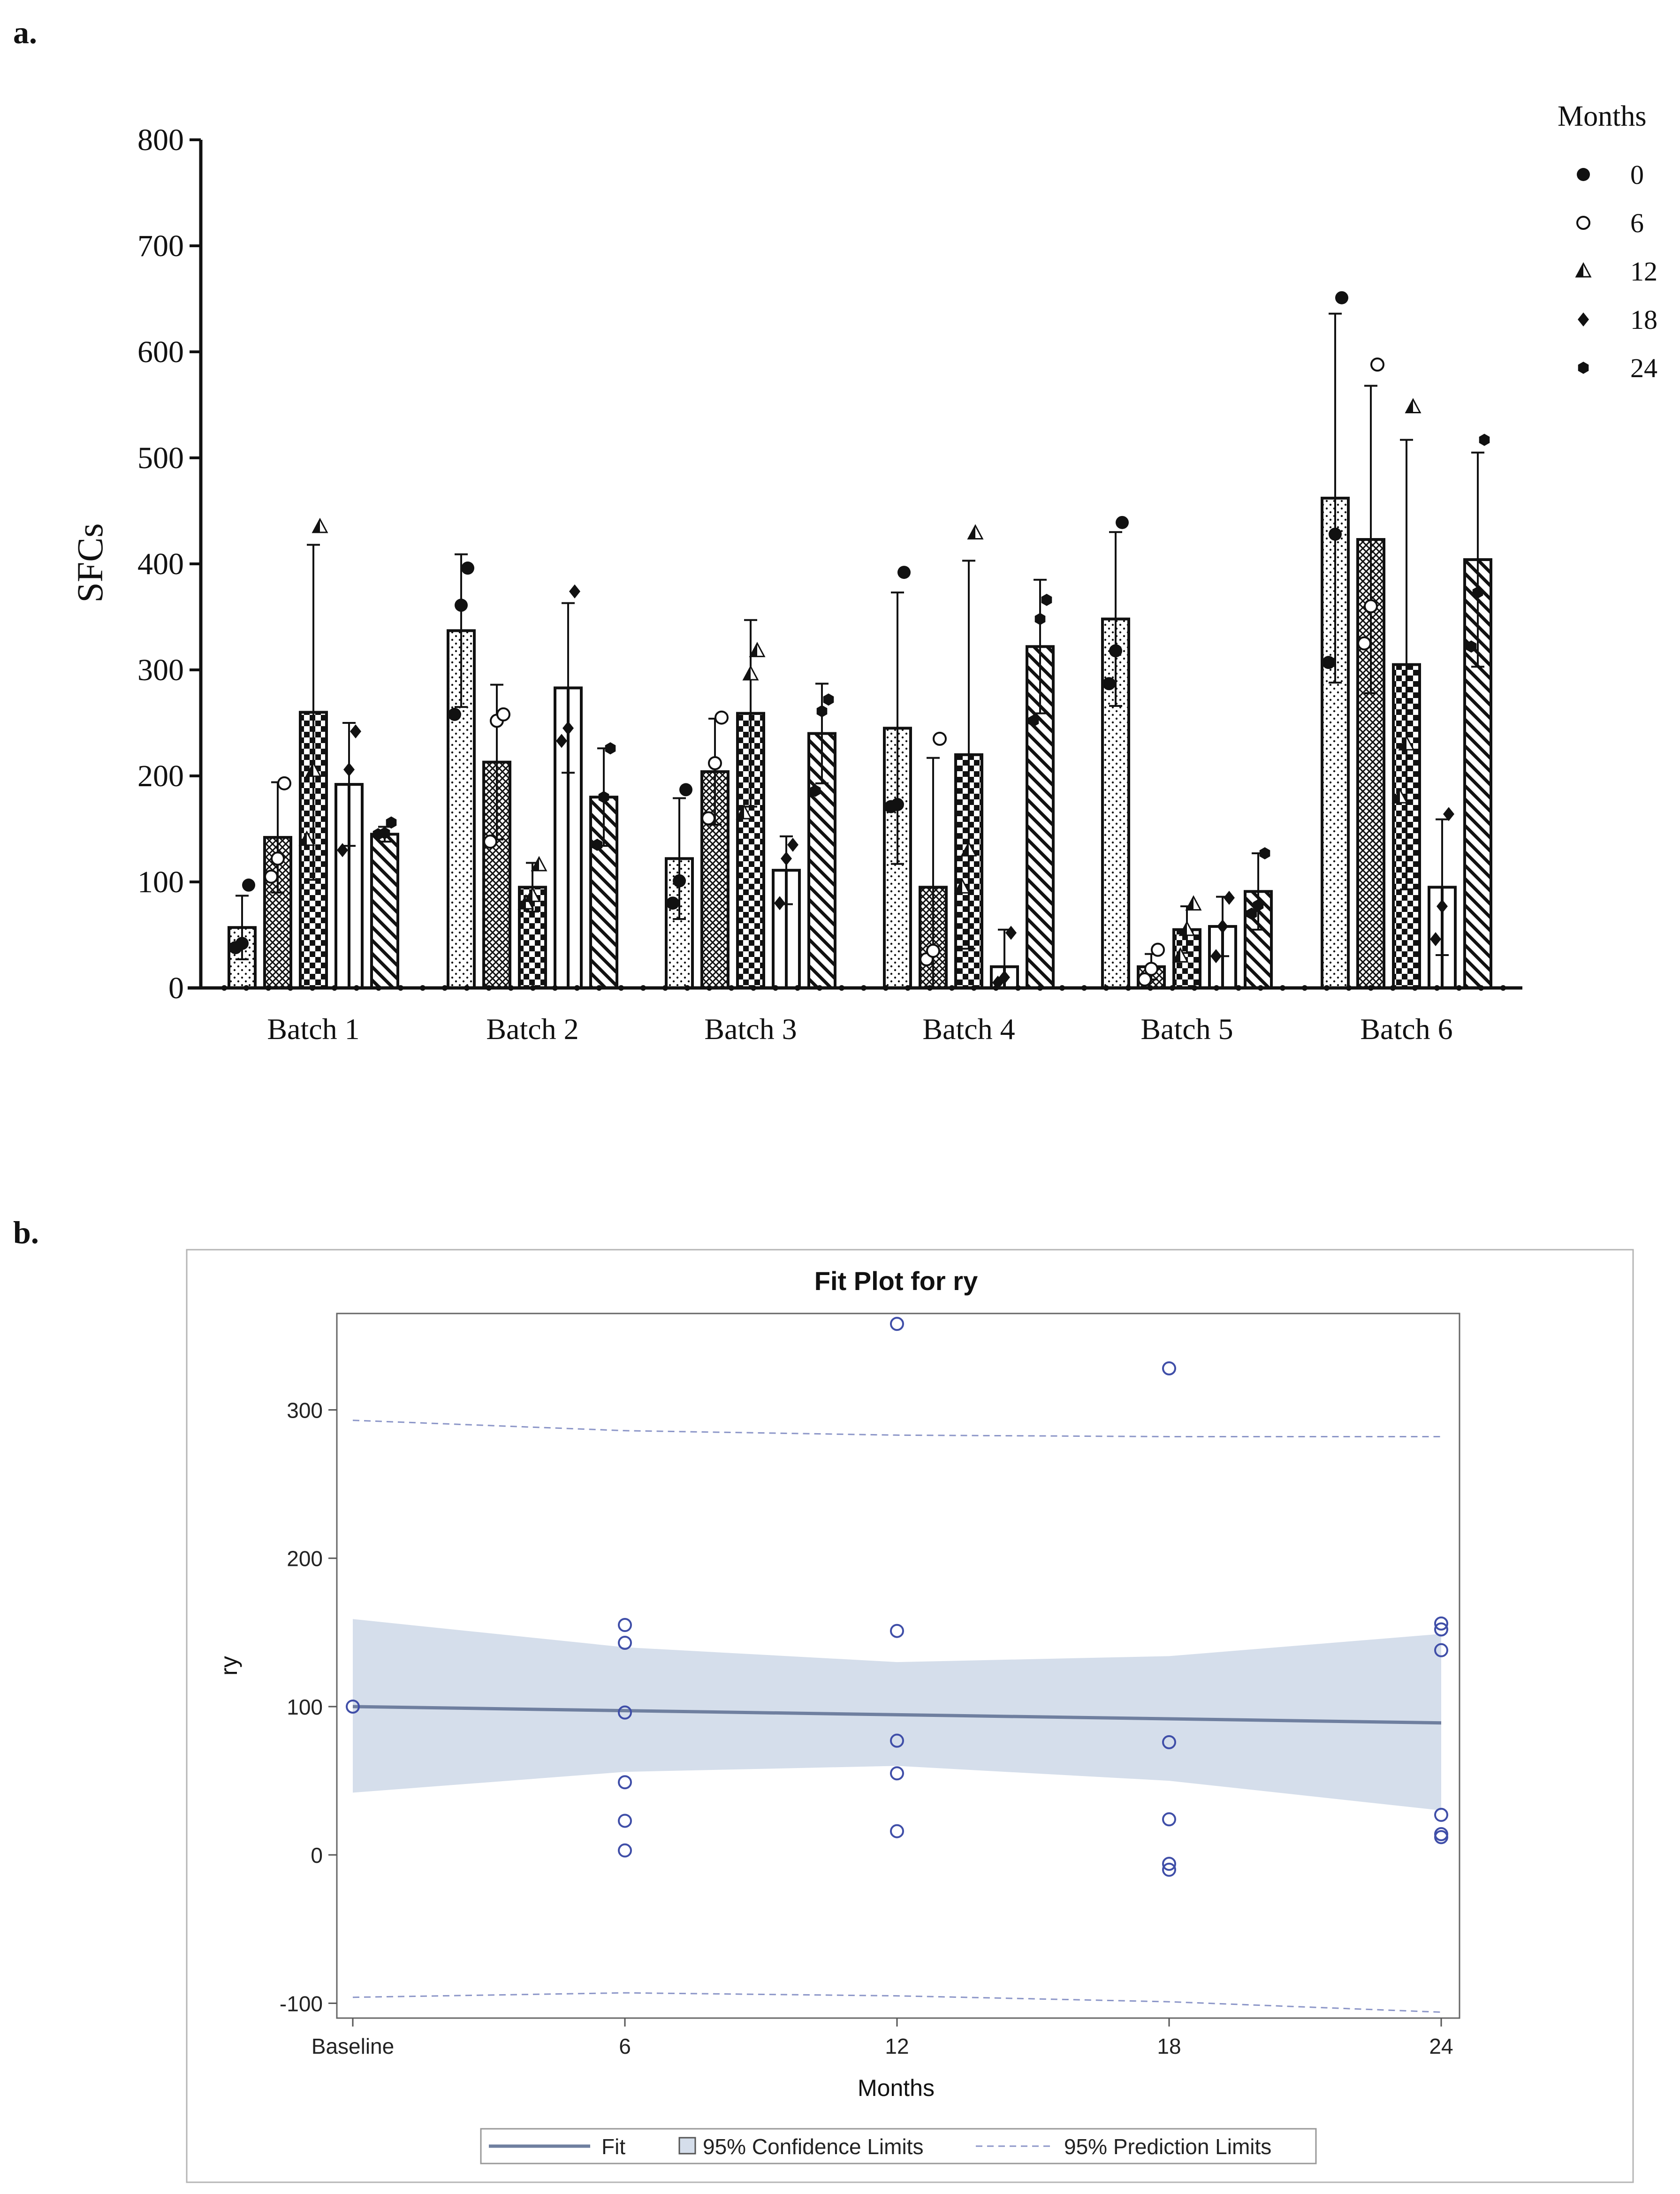 This screenshot has width=1680, height=2194. Describe the element at coordinates (161, 458) in the screenshot. I see `y-tick-label: 500` at that location.